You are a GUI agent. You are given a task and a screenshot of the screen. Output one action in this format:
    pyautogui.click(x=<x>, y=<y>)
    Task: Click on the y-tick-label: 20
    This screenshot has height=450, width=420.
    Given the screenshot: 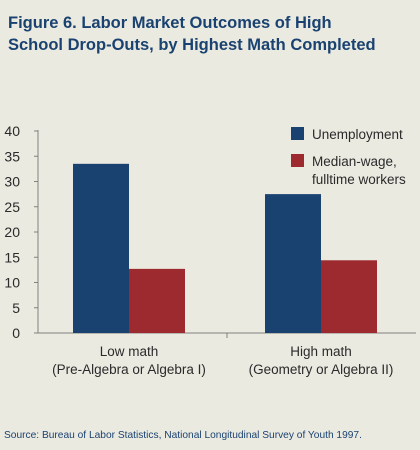 What is the action you would take?
    pyautogui.click(x=12, y=232)
    